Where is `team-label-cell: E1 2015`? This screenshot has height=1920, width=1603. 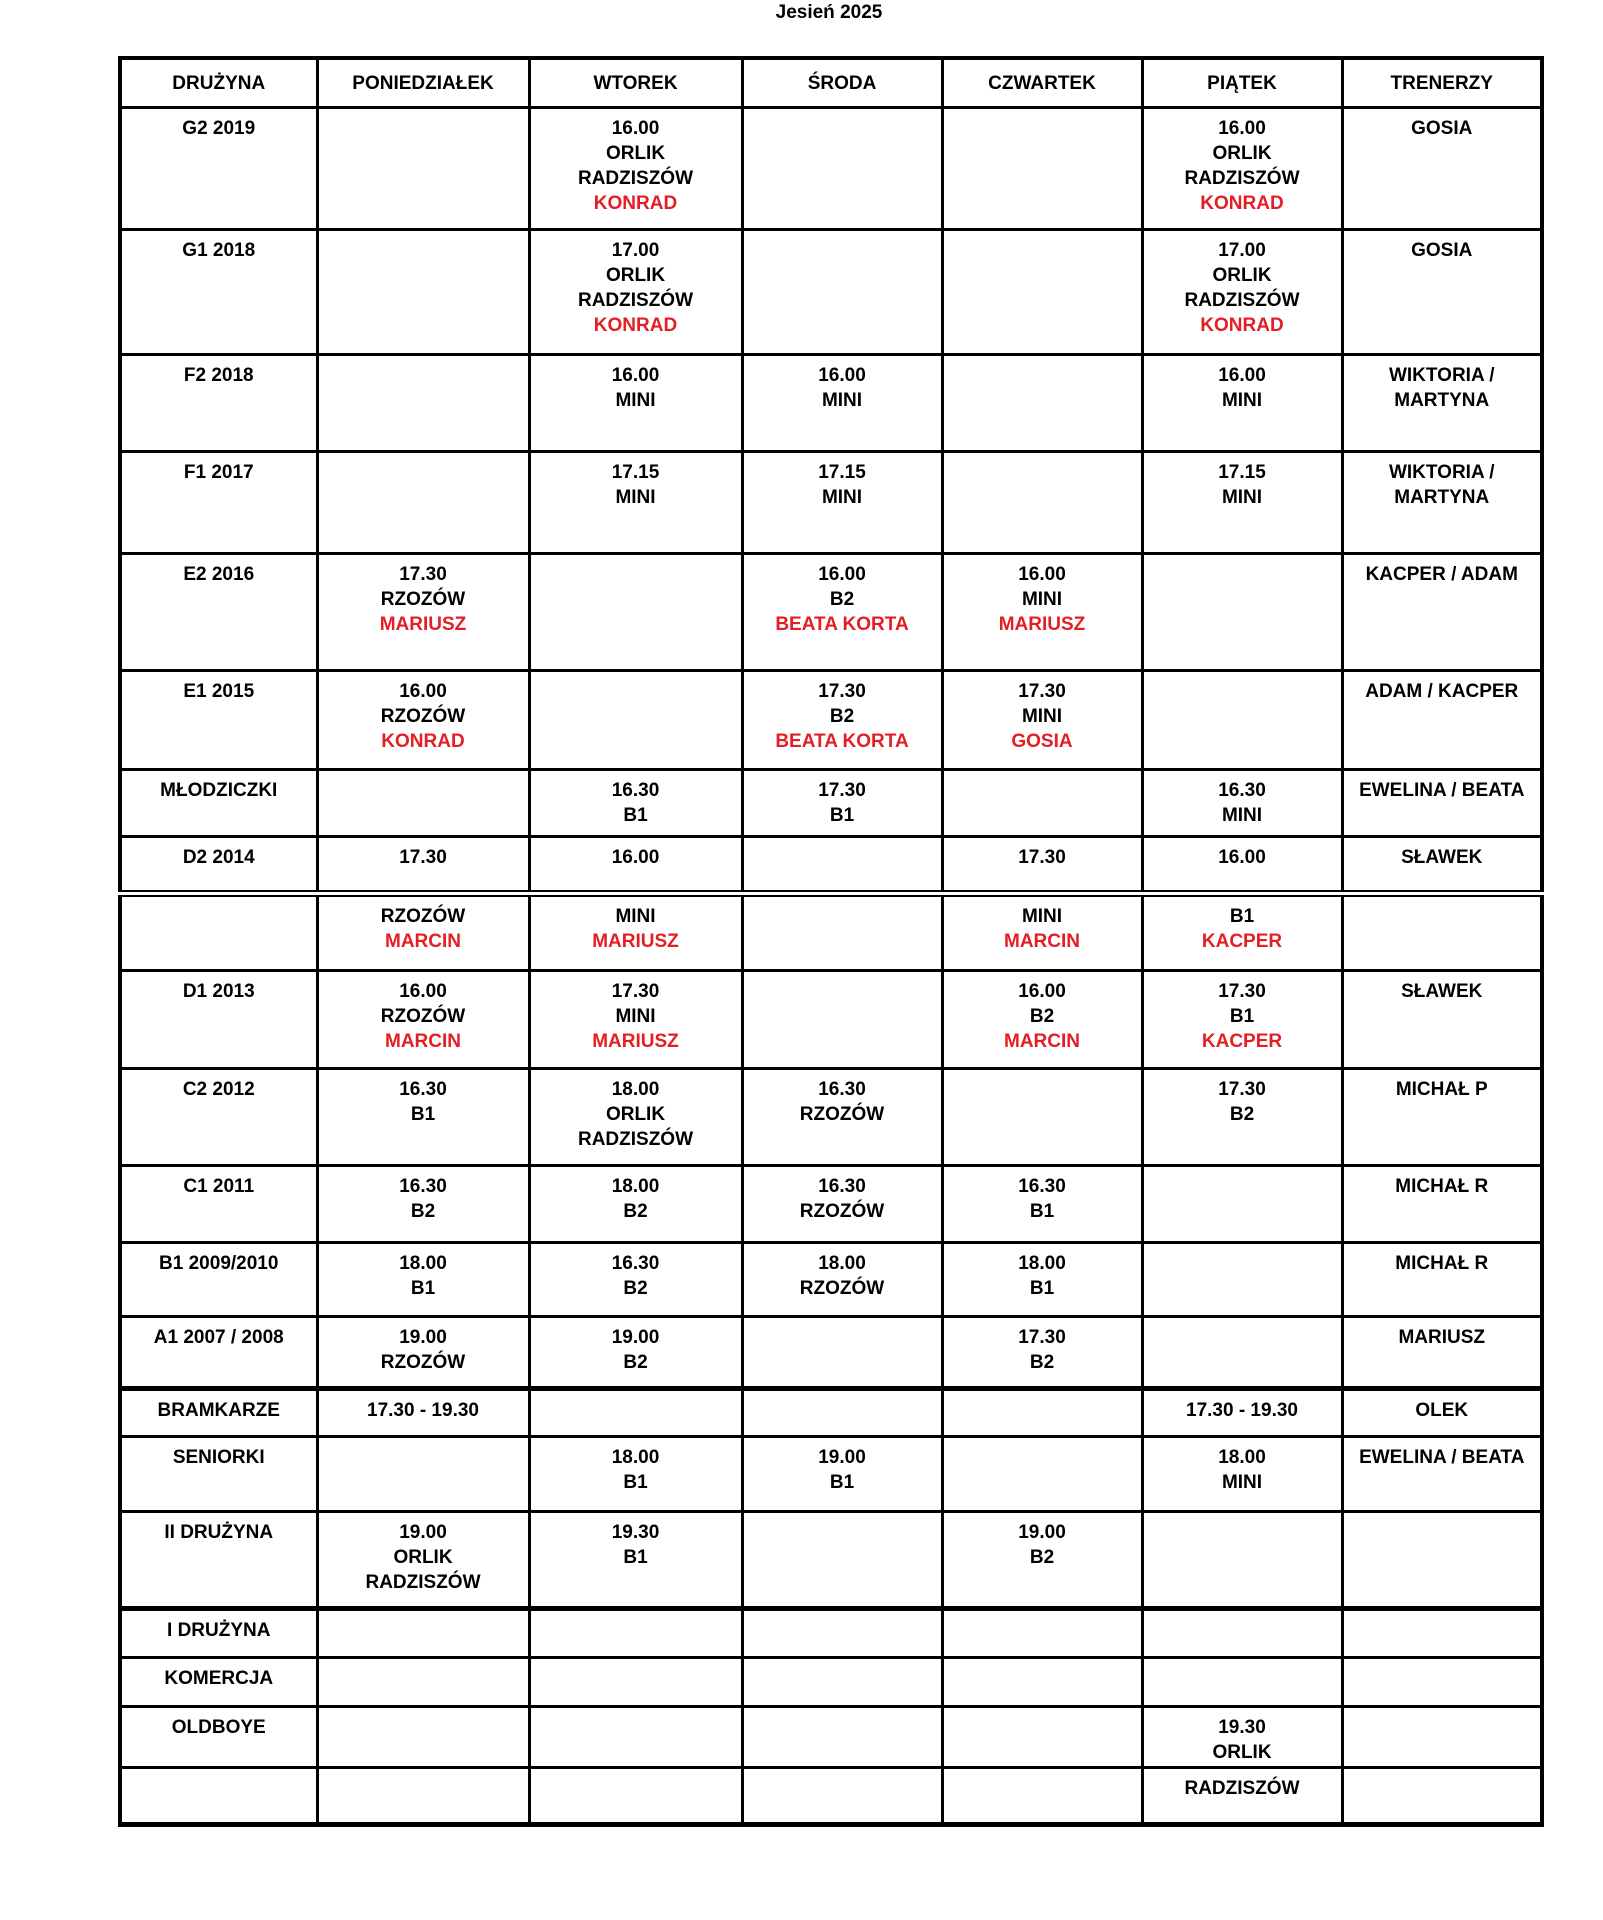 team-label-cell: E1 2015 is located at coordinates (218, 720).